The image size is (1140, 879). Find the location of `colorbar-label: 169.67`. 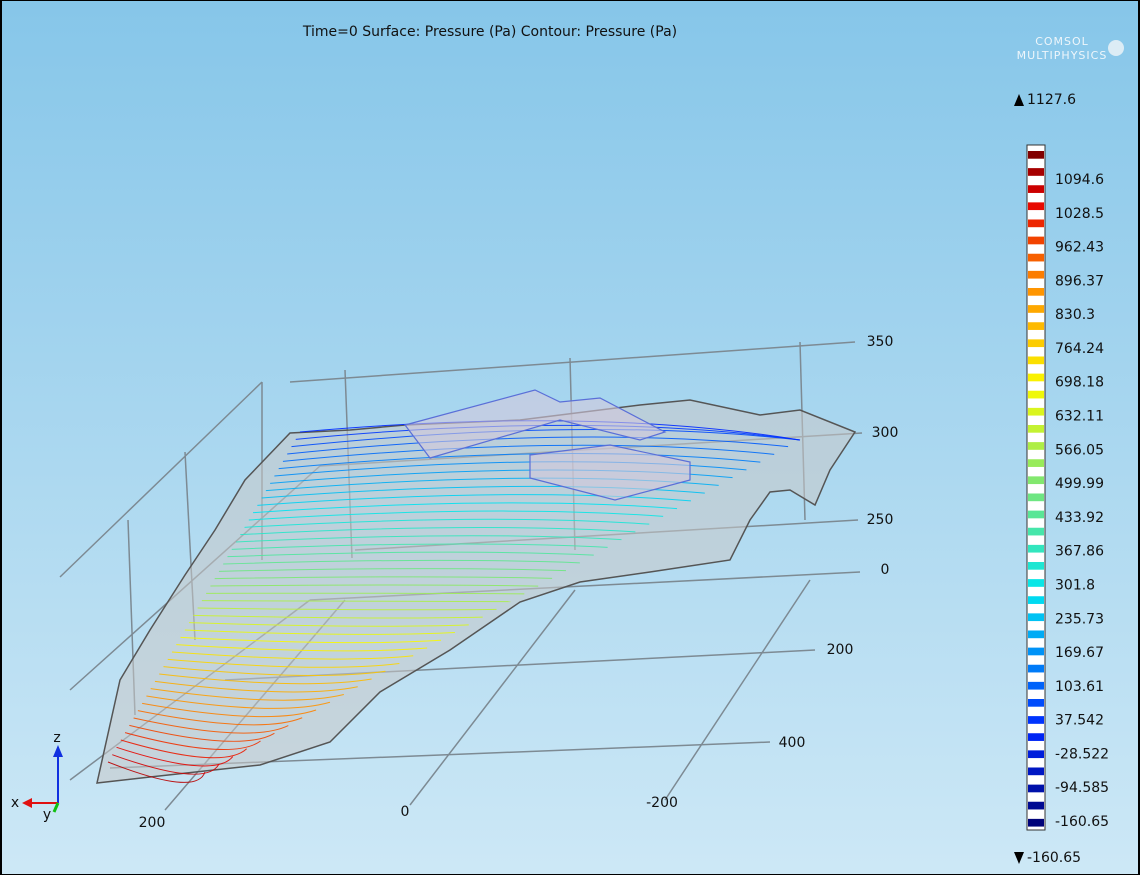

colorbar-label: 169.67 is located at coordinates (1079, 653).